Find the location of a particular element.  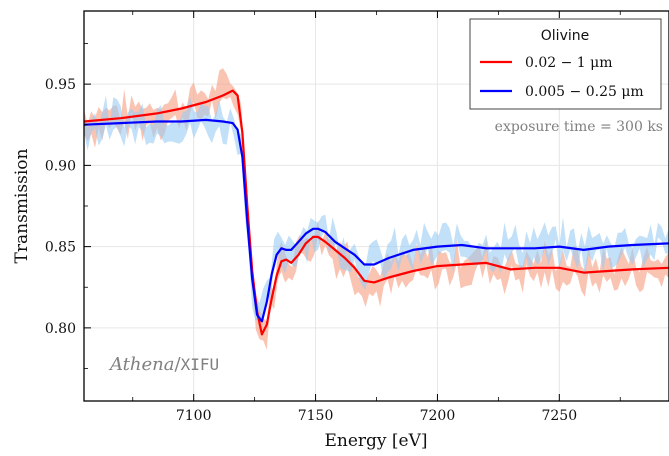

x-tick-label: 7200 is located at coordinates (438, 416).